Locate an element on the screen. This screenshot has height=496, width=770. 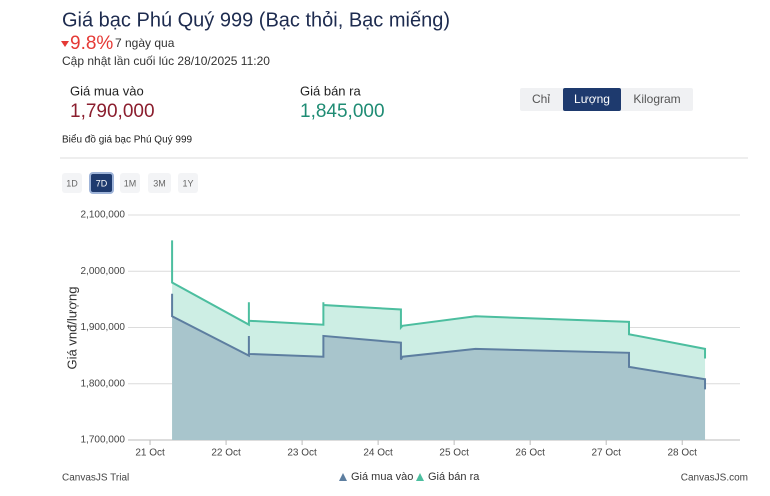
range-label: 3M is located at coordinates (159, 183).